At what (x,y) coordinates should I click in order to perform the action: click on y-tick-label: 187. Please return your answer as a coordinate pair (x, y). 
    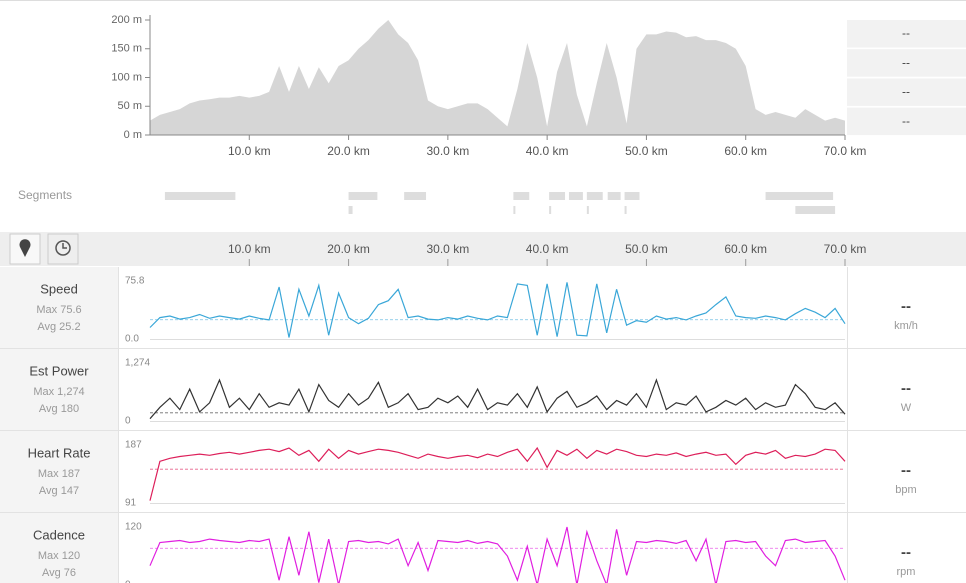
    Looking at the image, I should click on (133, 445).